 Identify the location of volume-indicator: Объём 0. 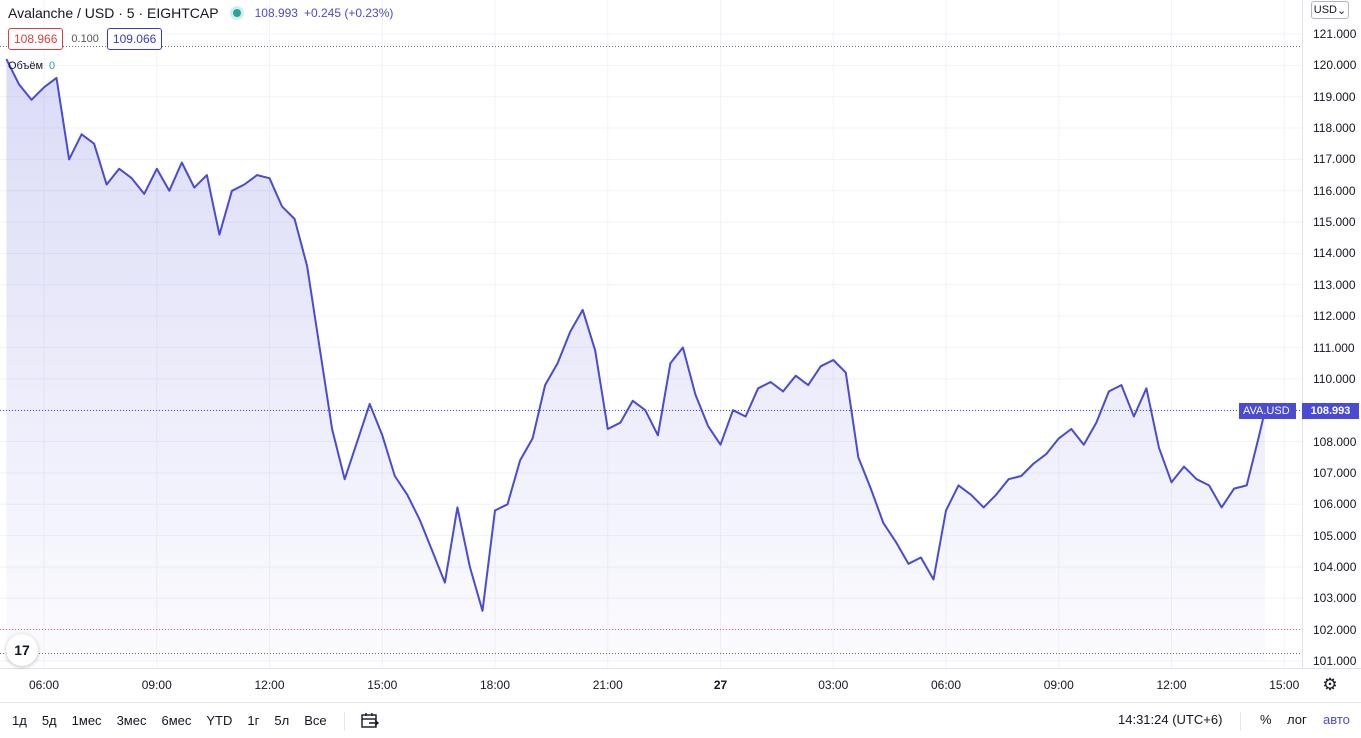
(31, 66).